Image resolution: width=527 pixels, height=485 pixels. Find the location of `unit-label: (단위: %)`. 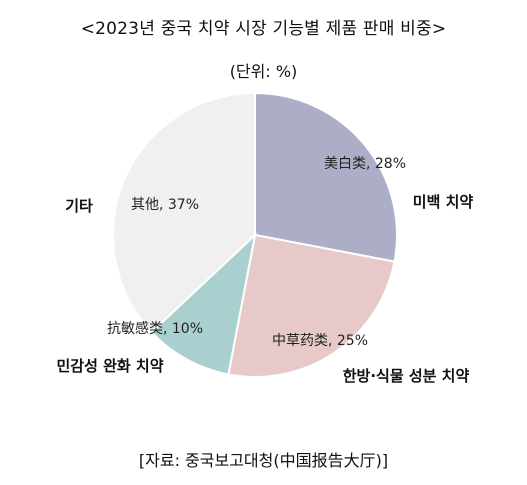

unit-label: (단위: %) is located at coordinates (263, 71).